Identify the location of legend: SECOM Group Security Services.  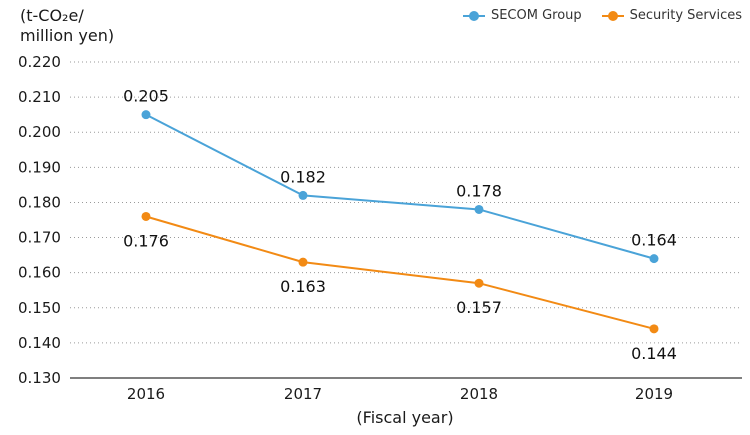
(602, 15).